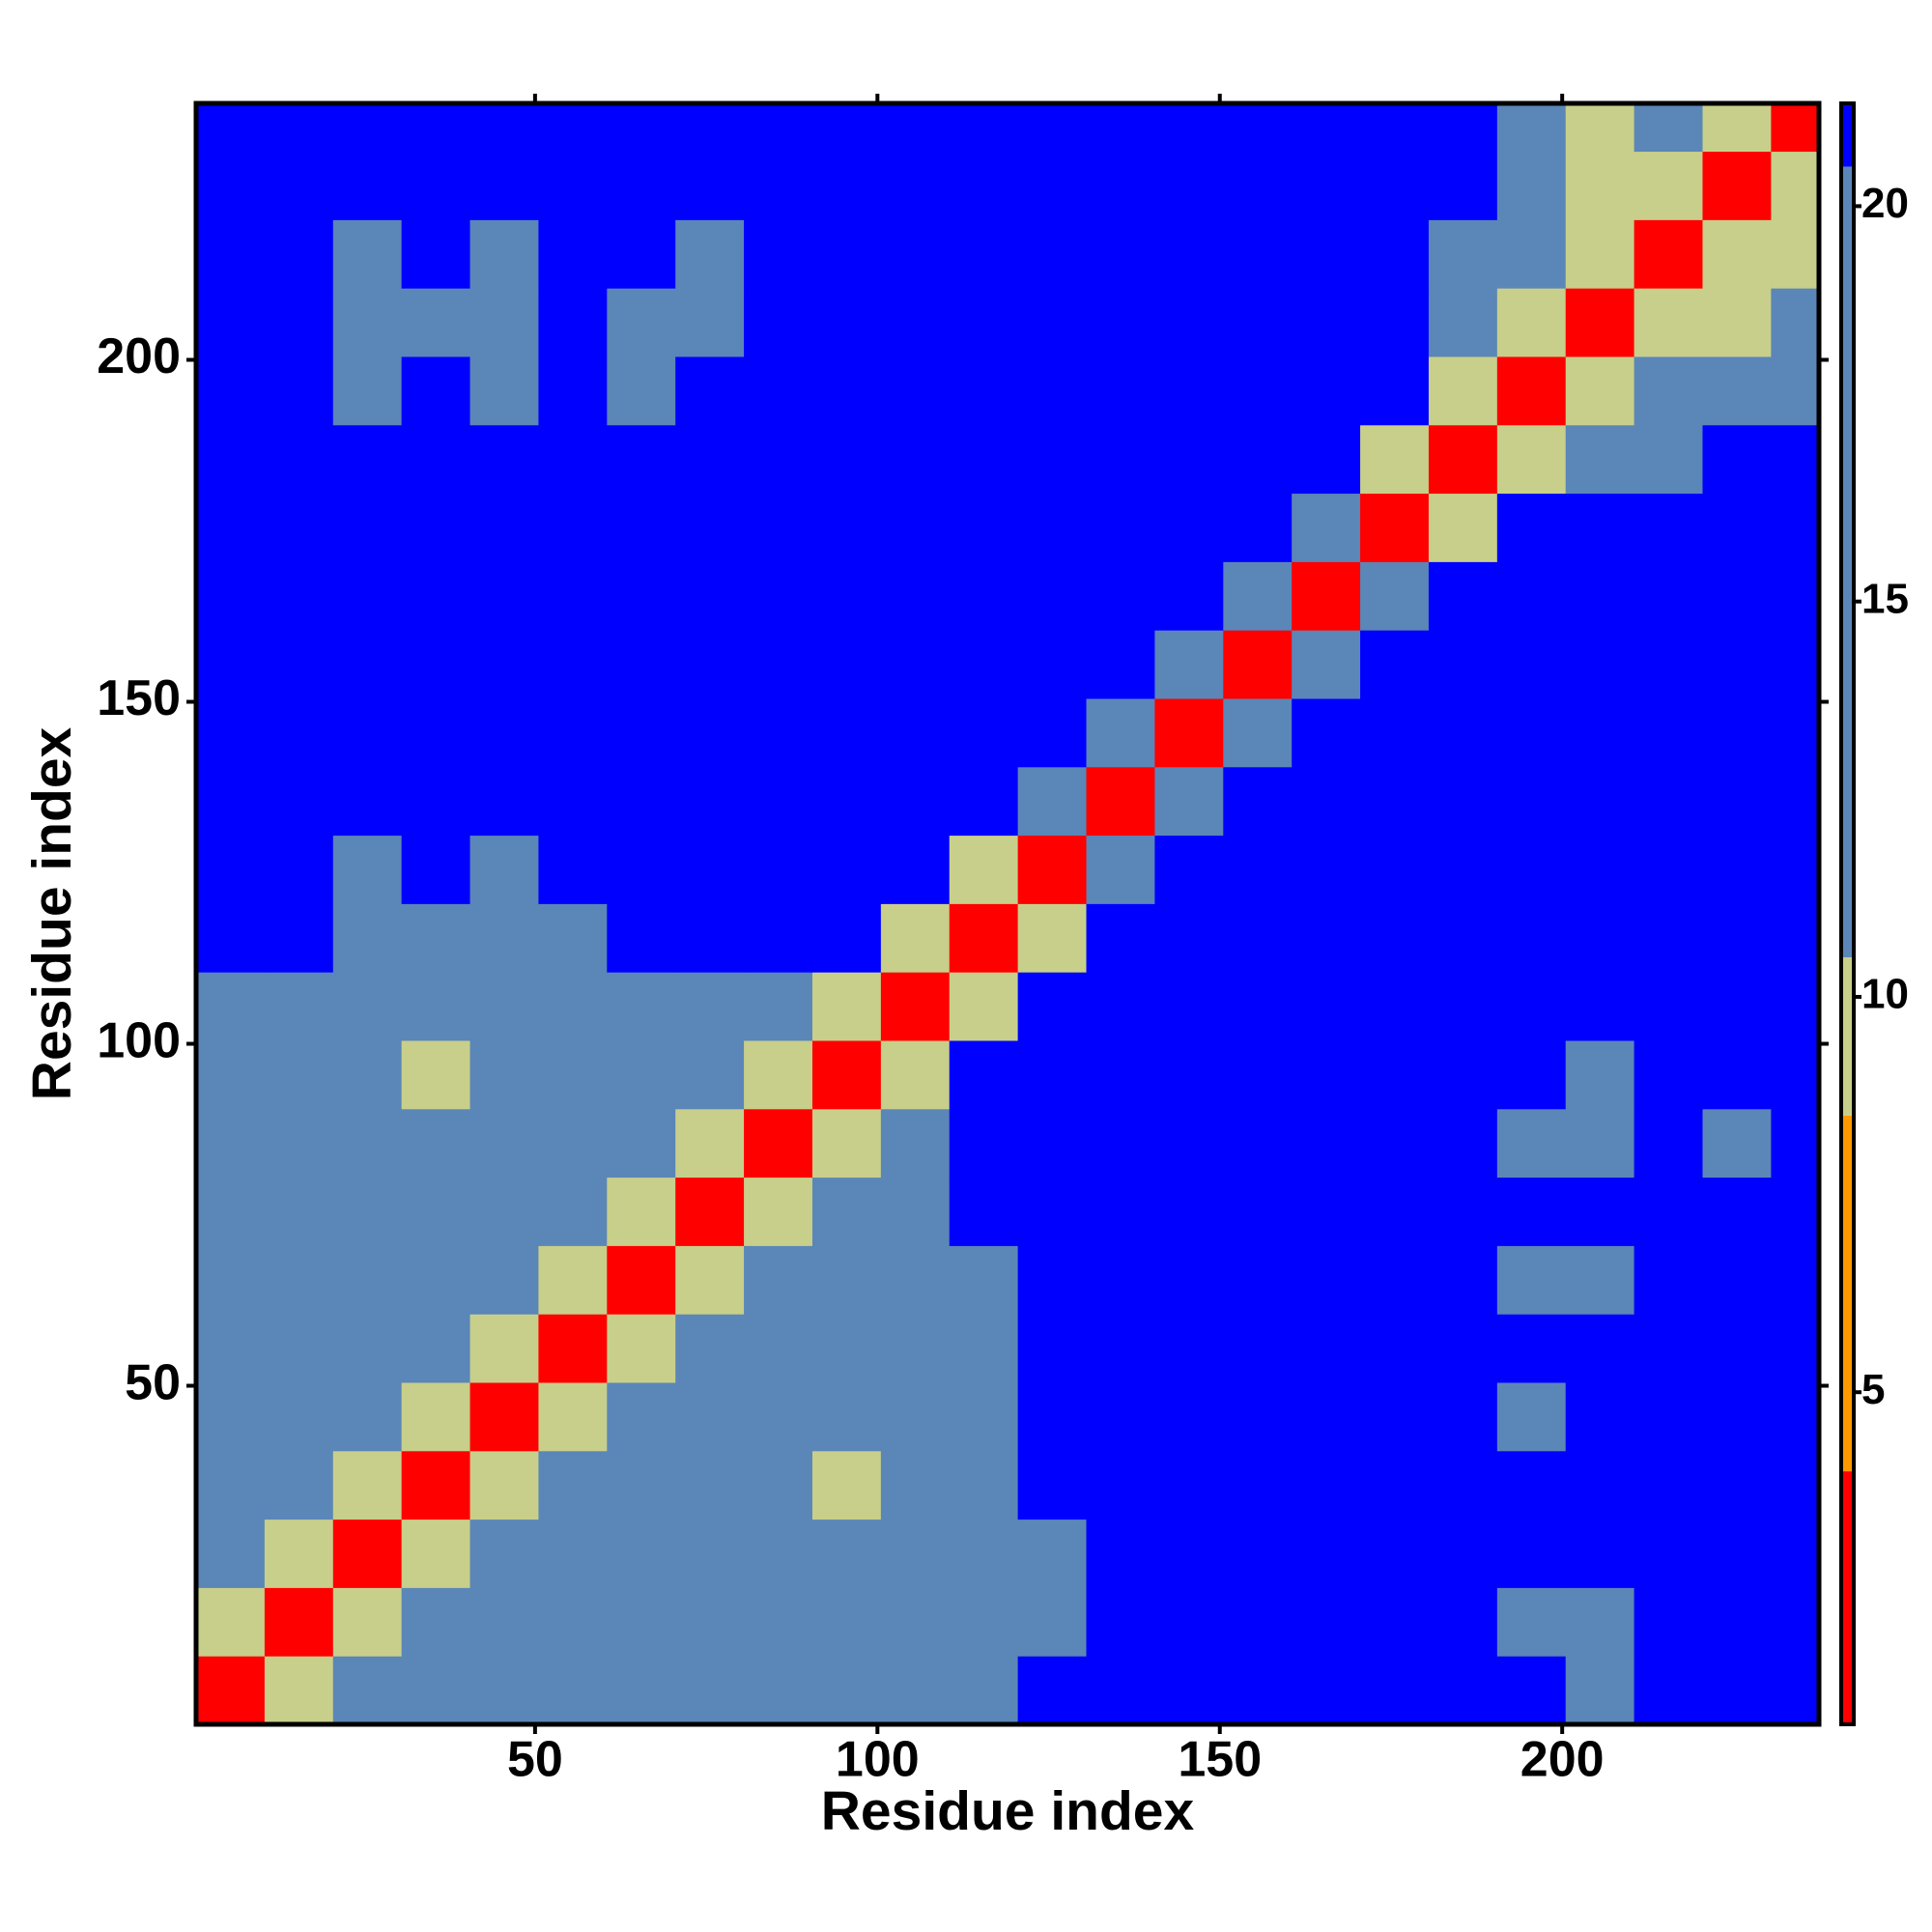  What do you see at coordinates (1220, 1760) in the screenshot?
I see `x-tick-label: 150` at bounding box center [1220, 1760].